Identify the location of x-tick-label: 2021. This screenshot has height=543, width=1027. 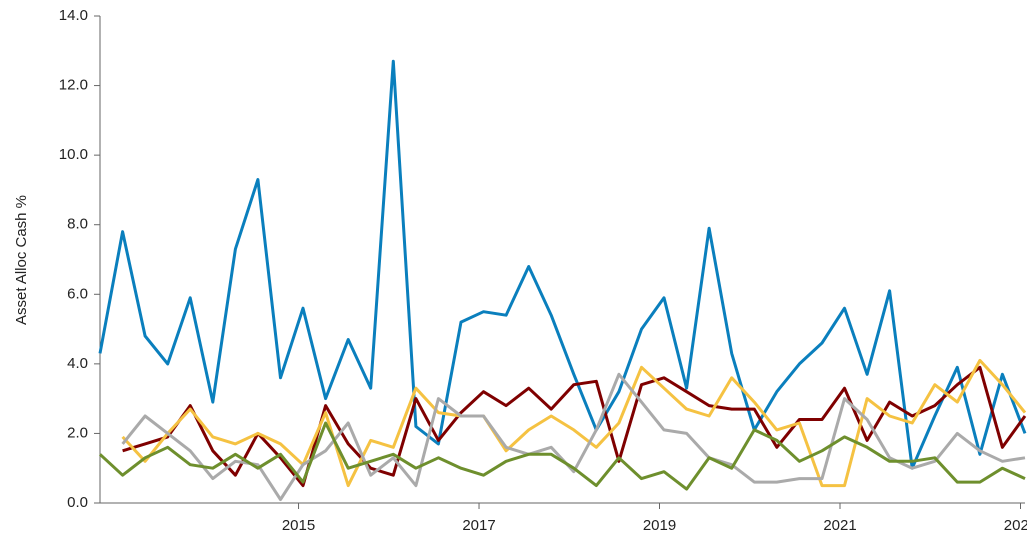
(839, 525).